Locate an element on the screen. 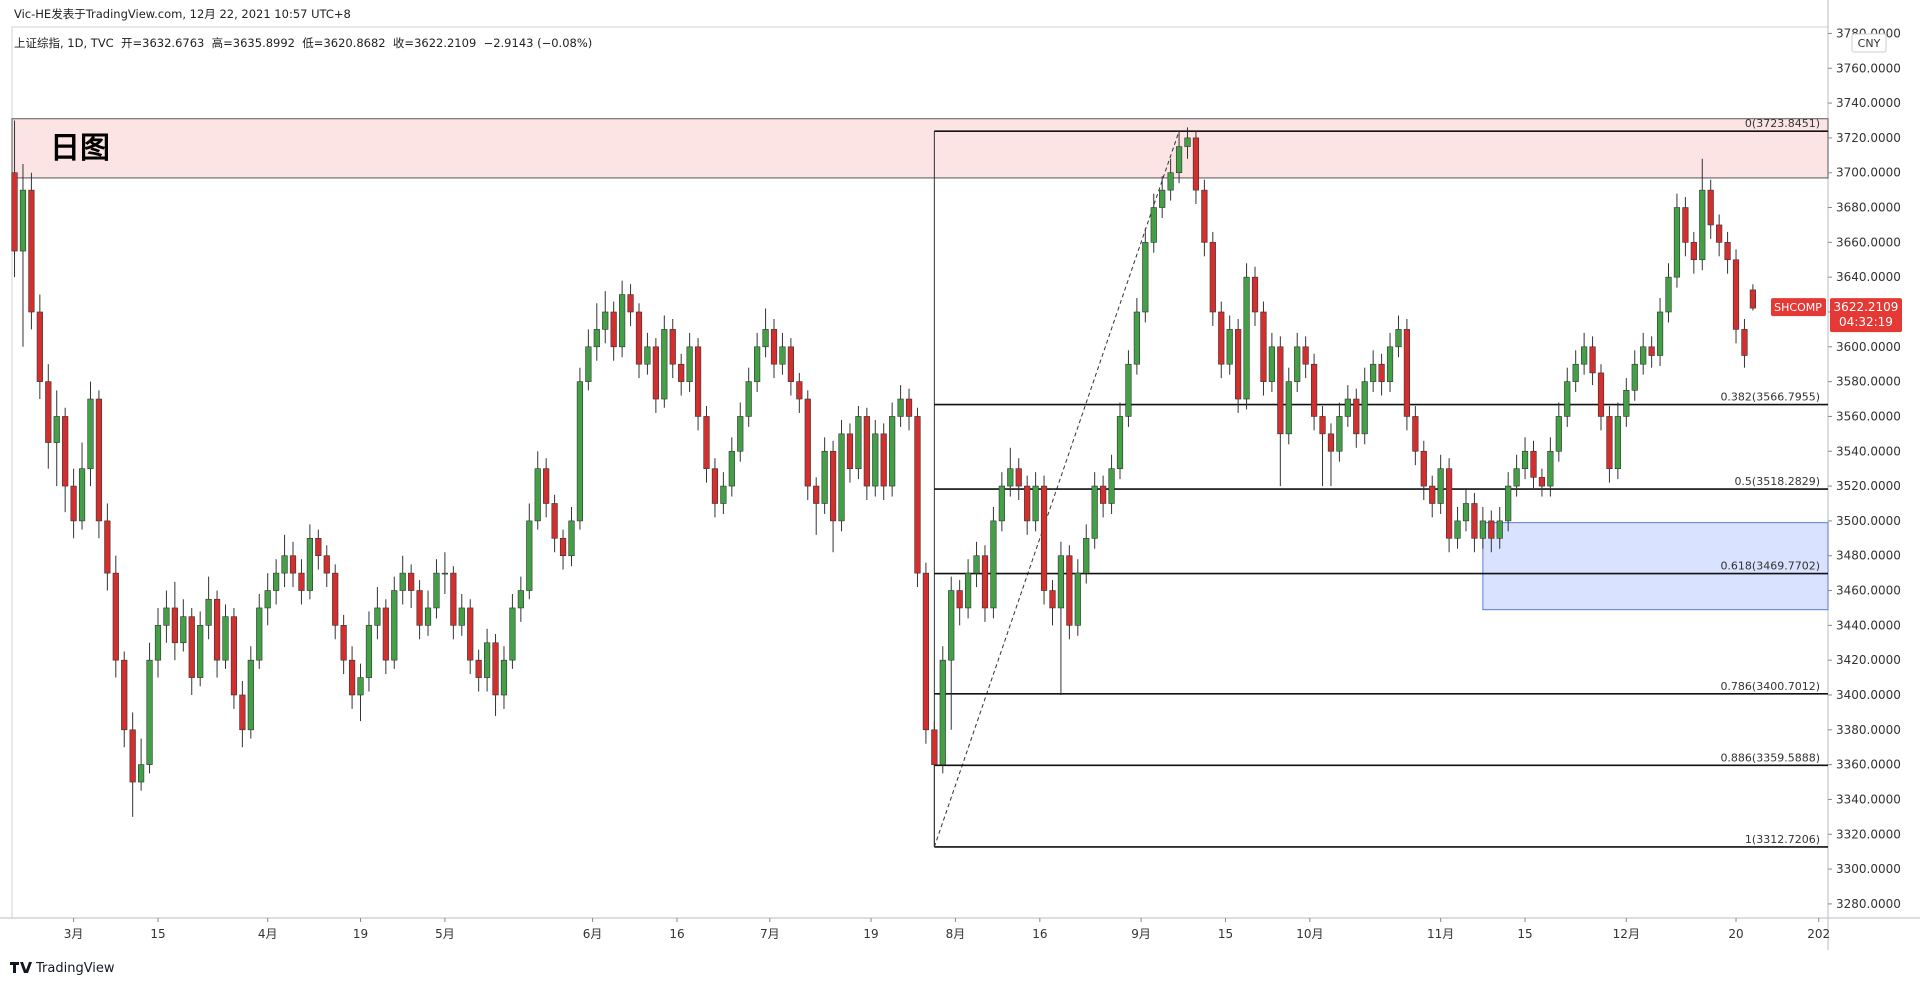  price-tag-value: 3622.2109 is located at coordinates (1866, 307).